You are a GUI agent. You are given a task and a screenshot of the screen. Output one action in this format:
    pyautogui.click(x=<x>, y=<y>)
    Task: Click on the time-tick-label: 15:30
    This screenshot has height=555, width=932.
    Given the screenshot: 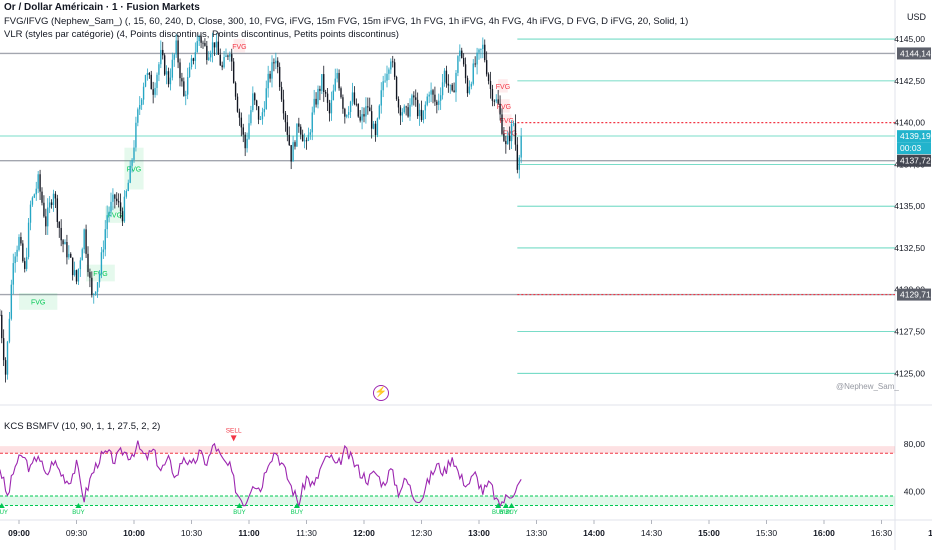 What is the action you would take?
    pyautogui.click(x=767, y=533)
    